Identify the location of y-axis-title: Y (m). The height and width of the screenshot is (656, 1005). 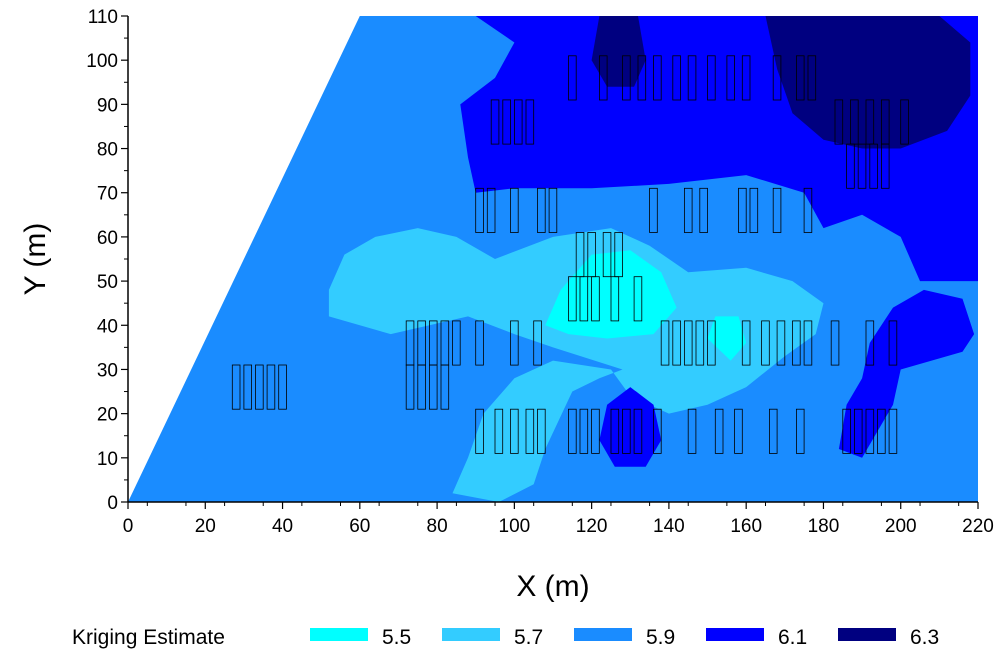
(35, 259).